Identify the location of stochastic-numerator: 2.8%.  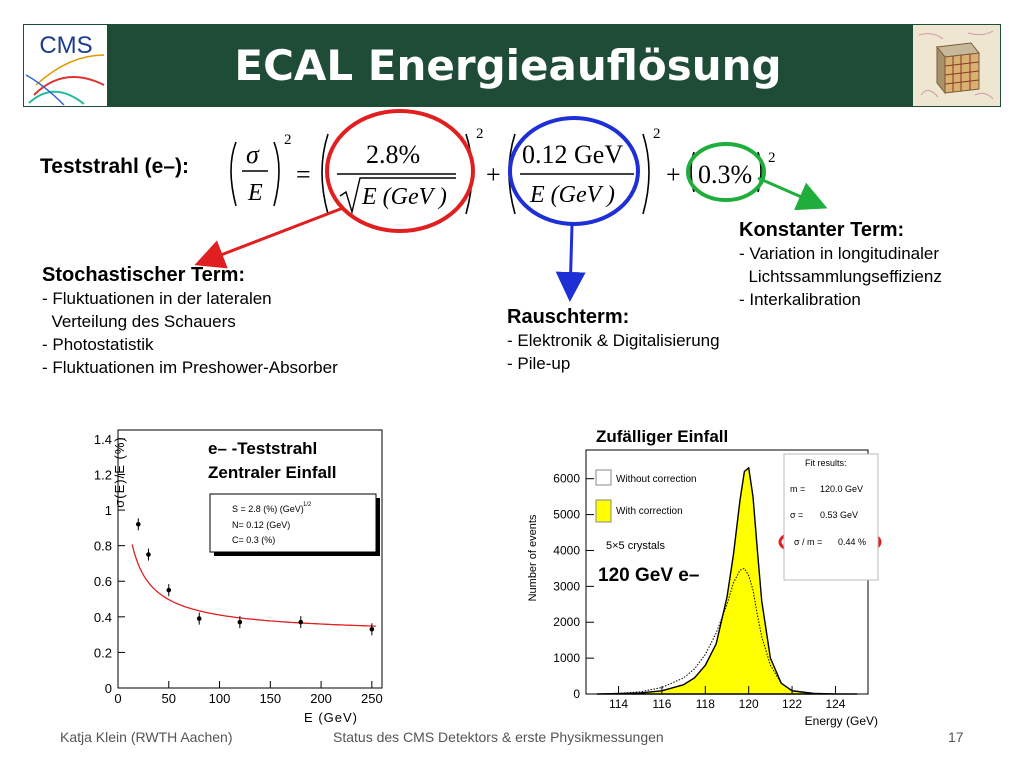
(393, 154).